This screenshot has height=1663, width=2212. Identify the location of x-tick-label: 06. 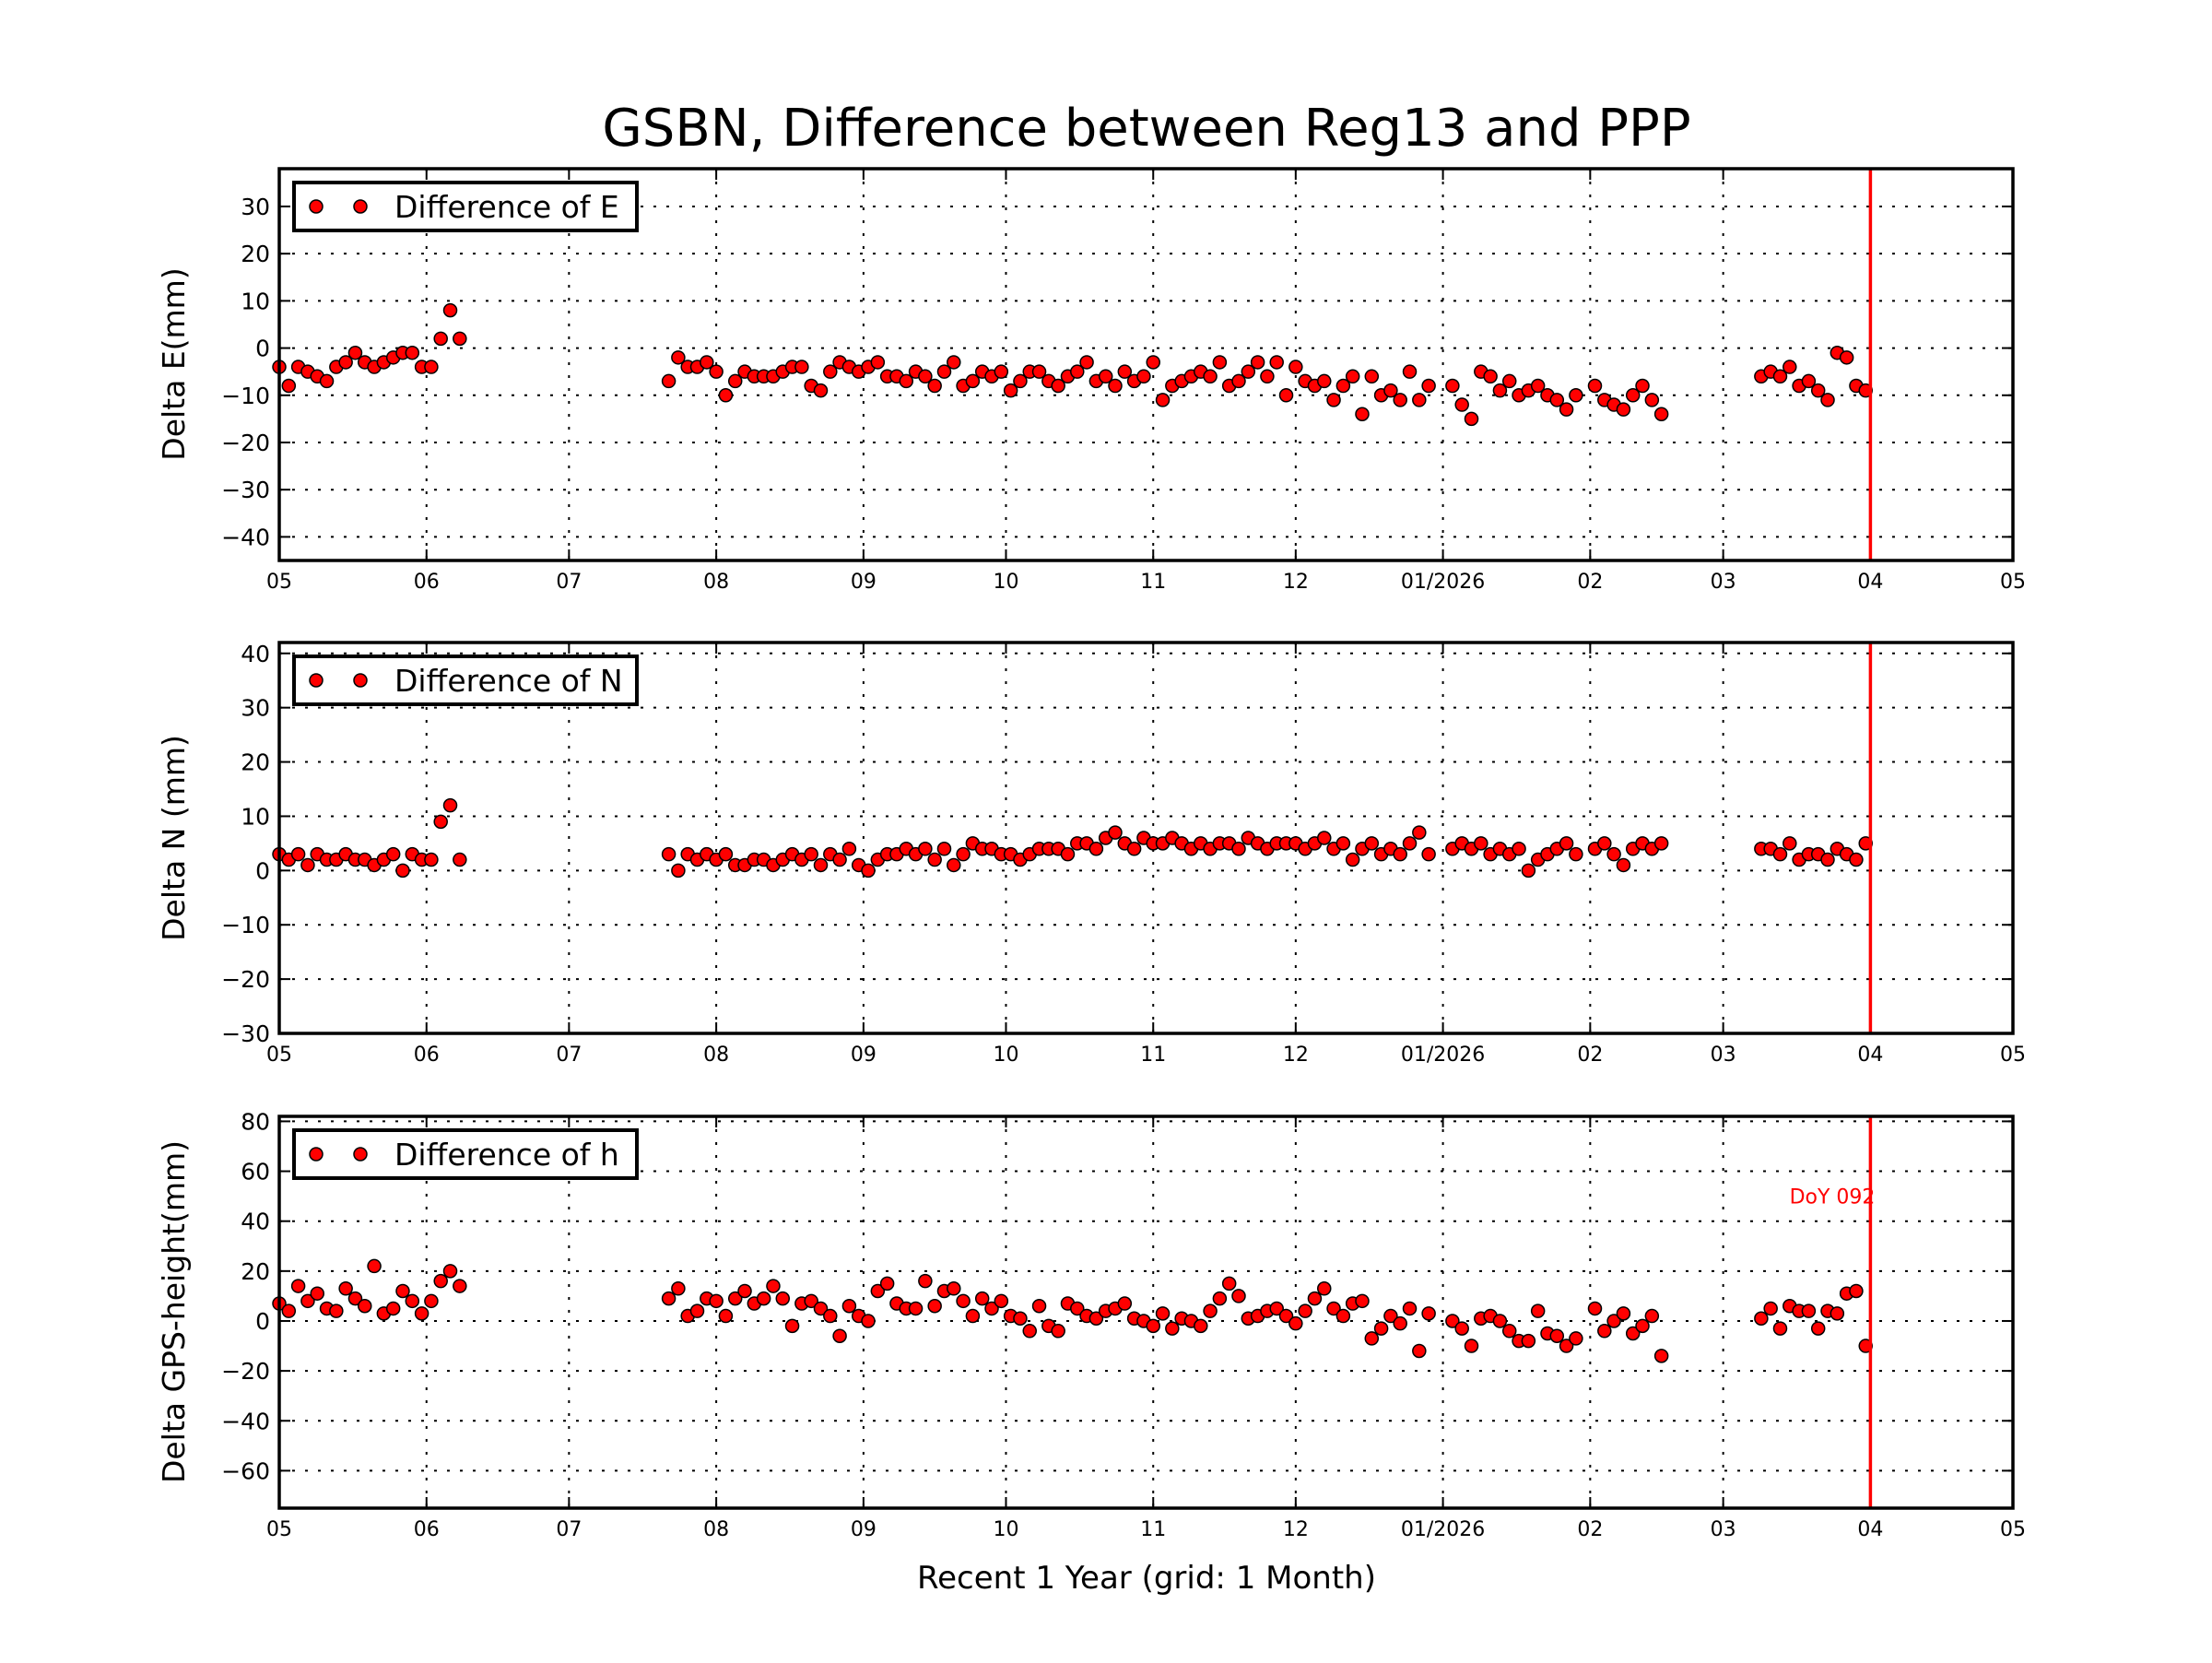
(427, 582).